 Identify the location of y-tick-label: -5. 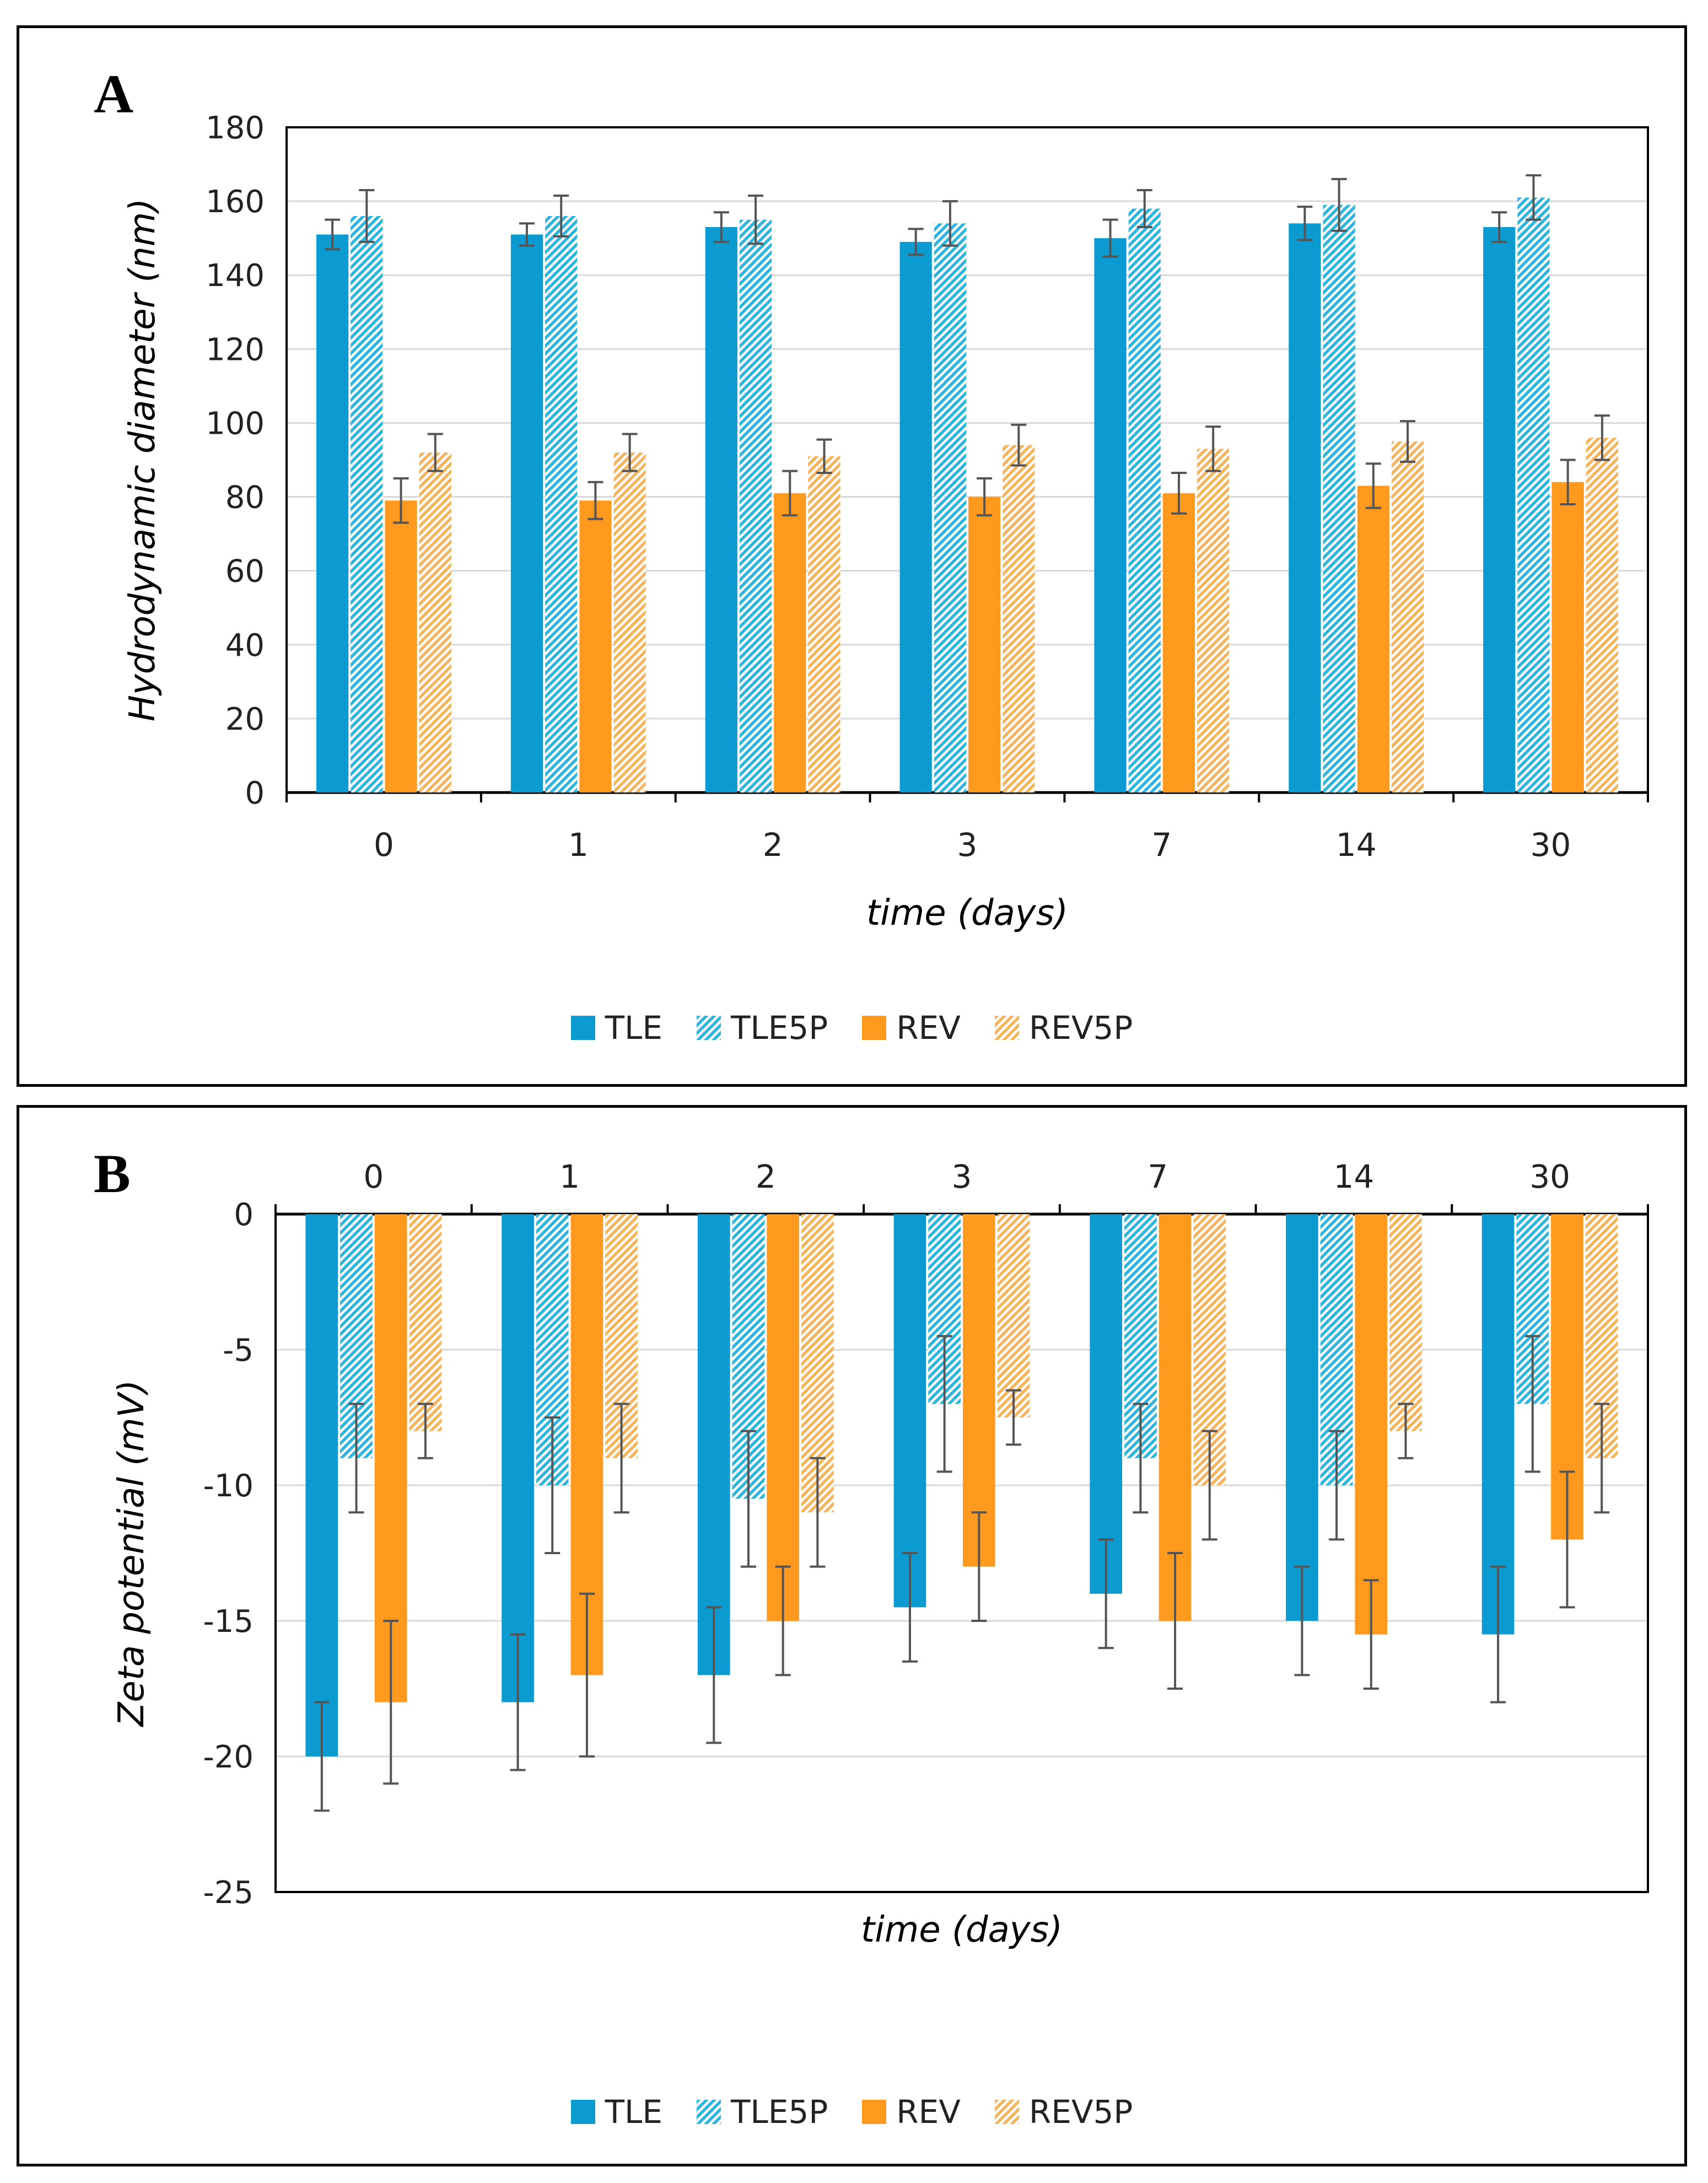
(238, 1351).